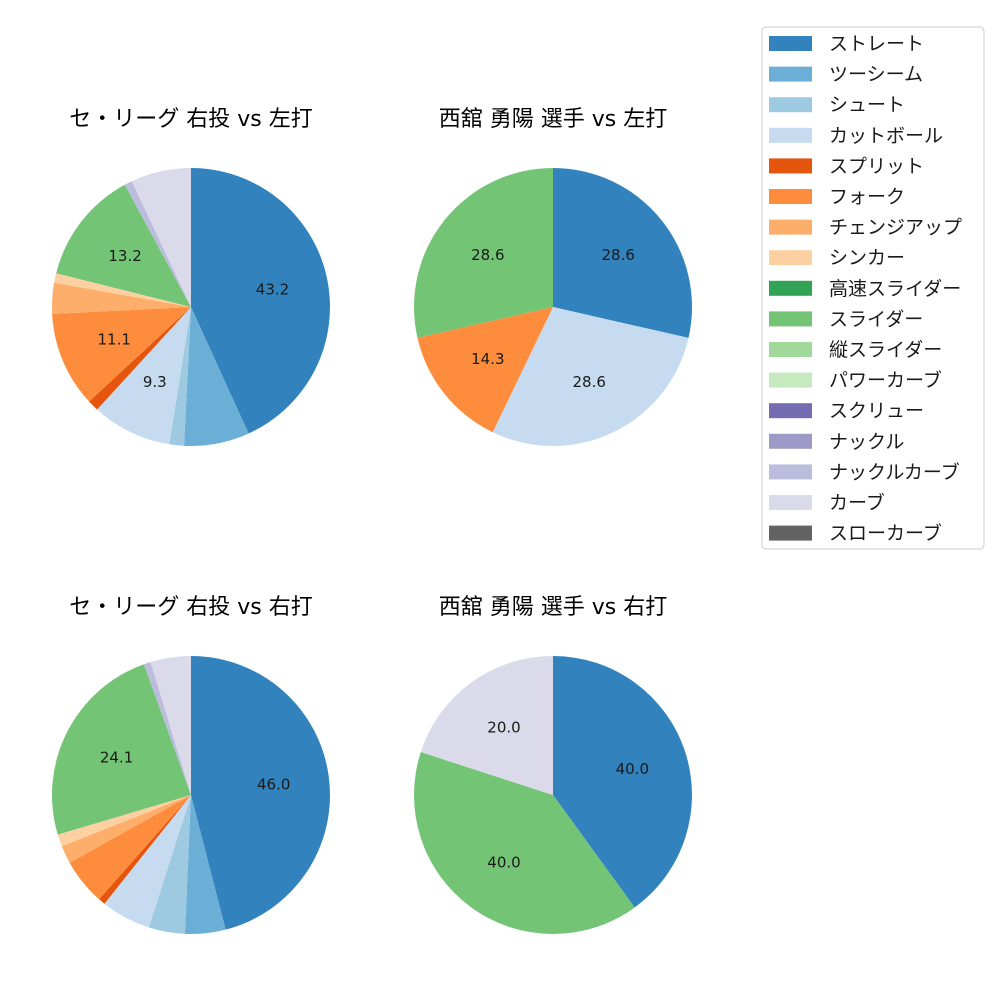  What do you see at coordinates (487, 359) in the screenshot?
I see `slice-value-label: 14.3` at bounding box center [487, 359].